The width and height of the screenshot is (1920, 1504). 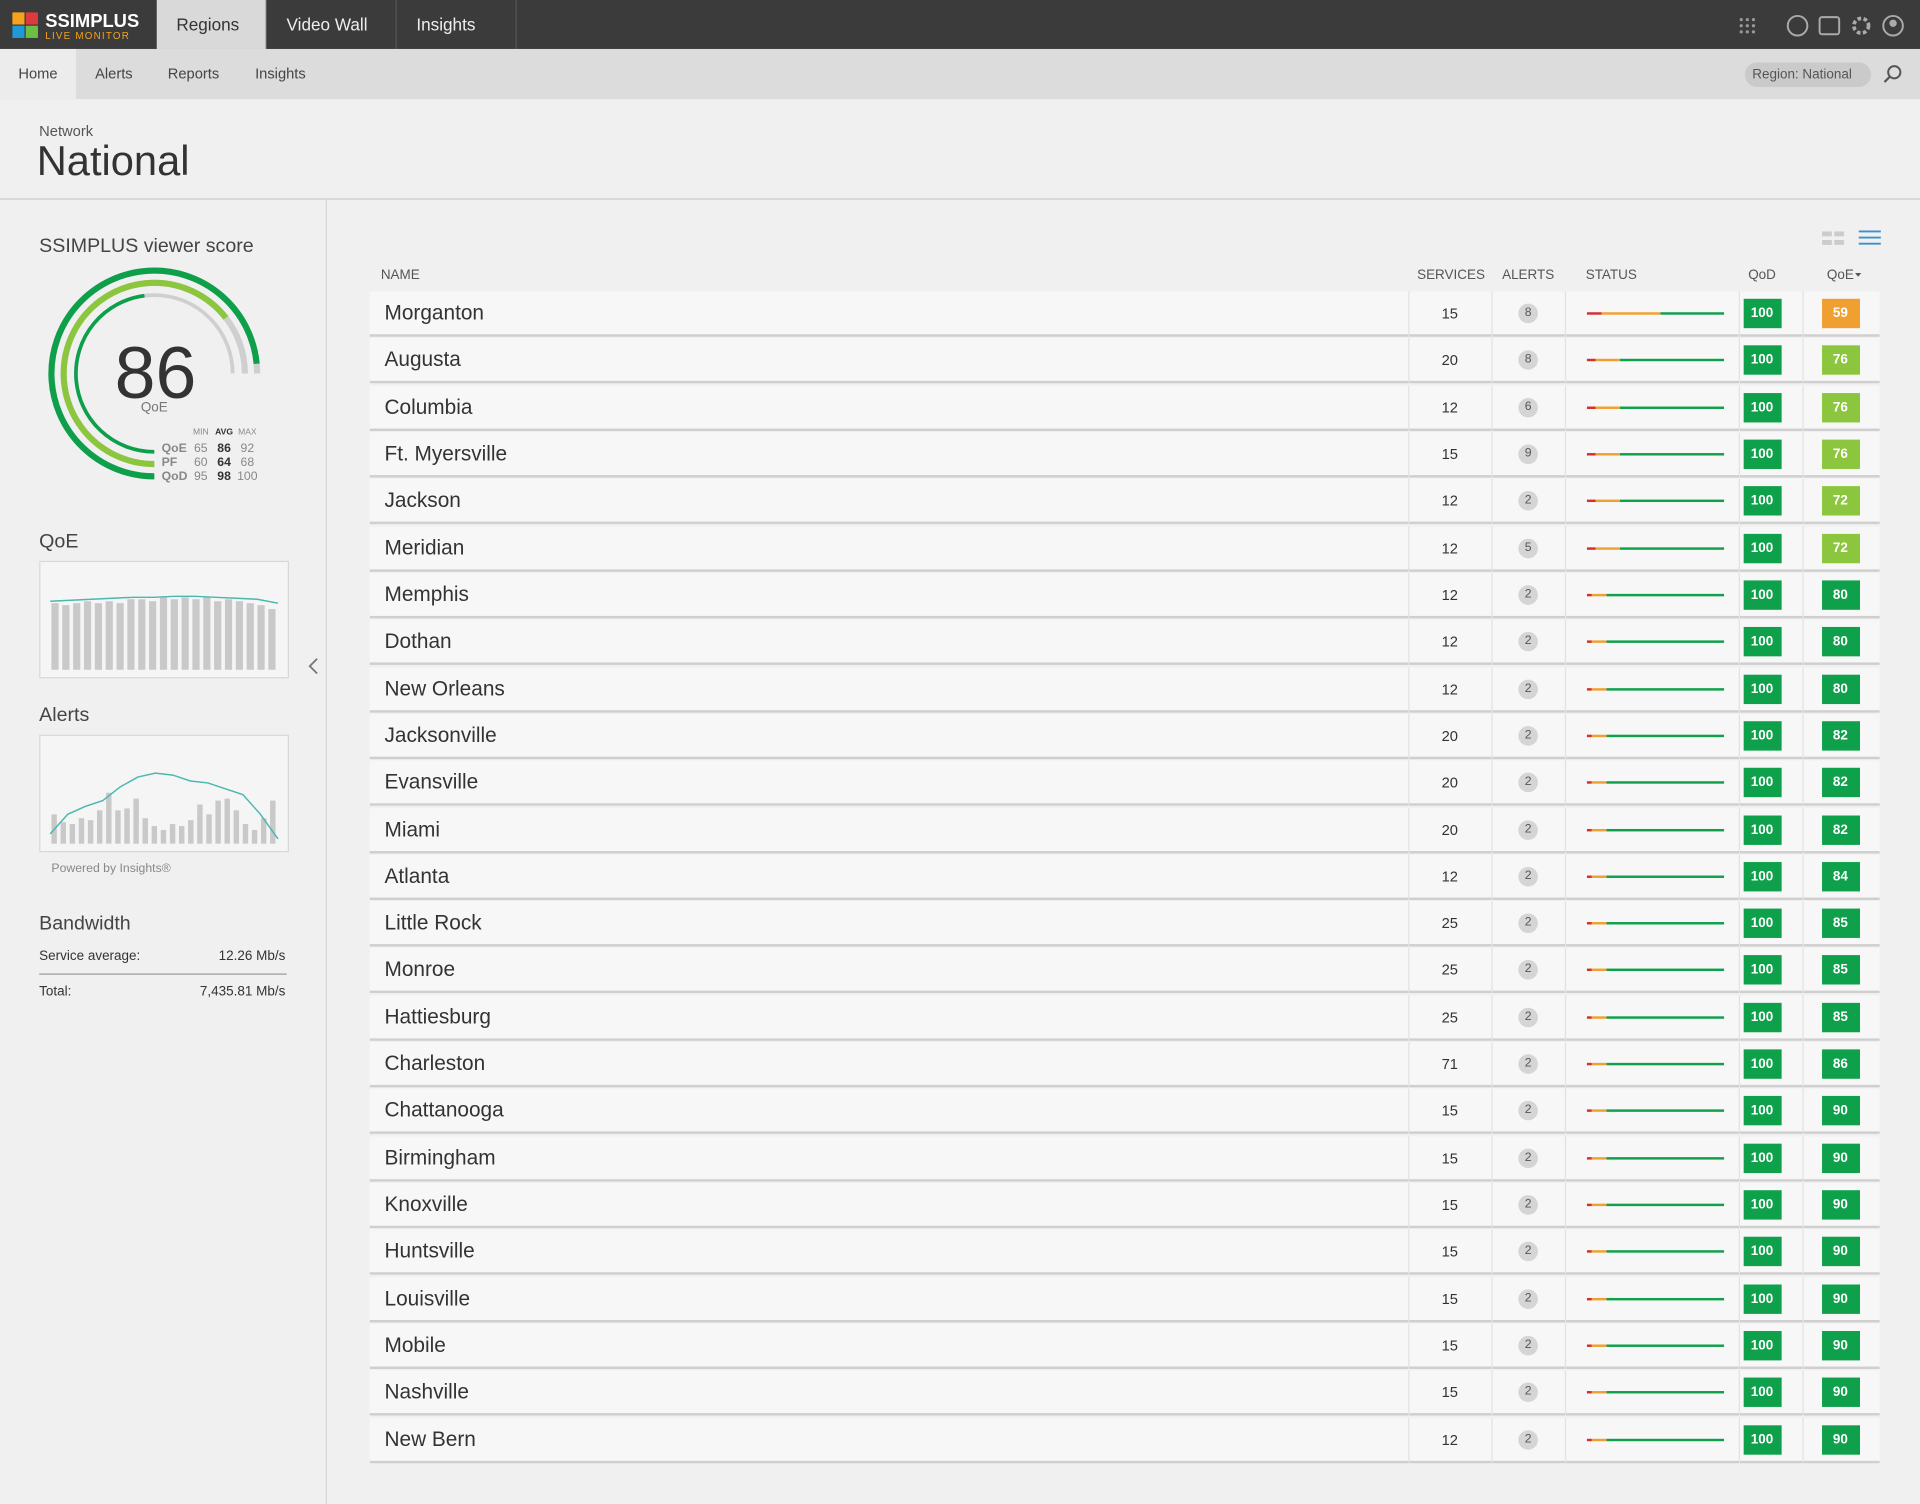 I want to click on table-row: Morganton 15 8 100 59, so click(x=1124, y=314).